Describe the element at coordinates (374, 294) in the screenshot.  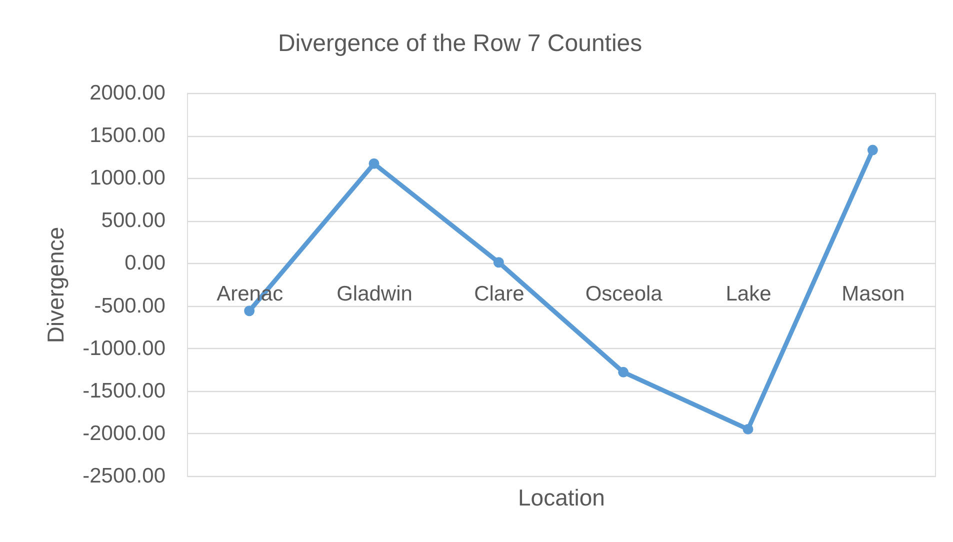
I see `x-tick-label: Gladwin` at that location.